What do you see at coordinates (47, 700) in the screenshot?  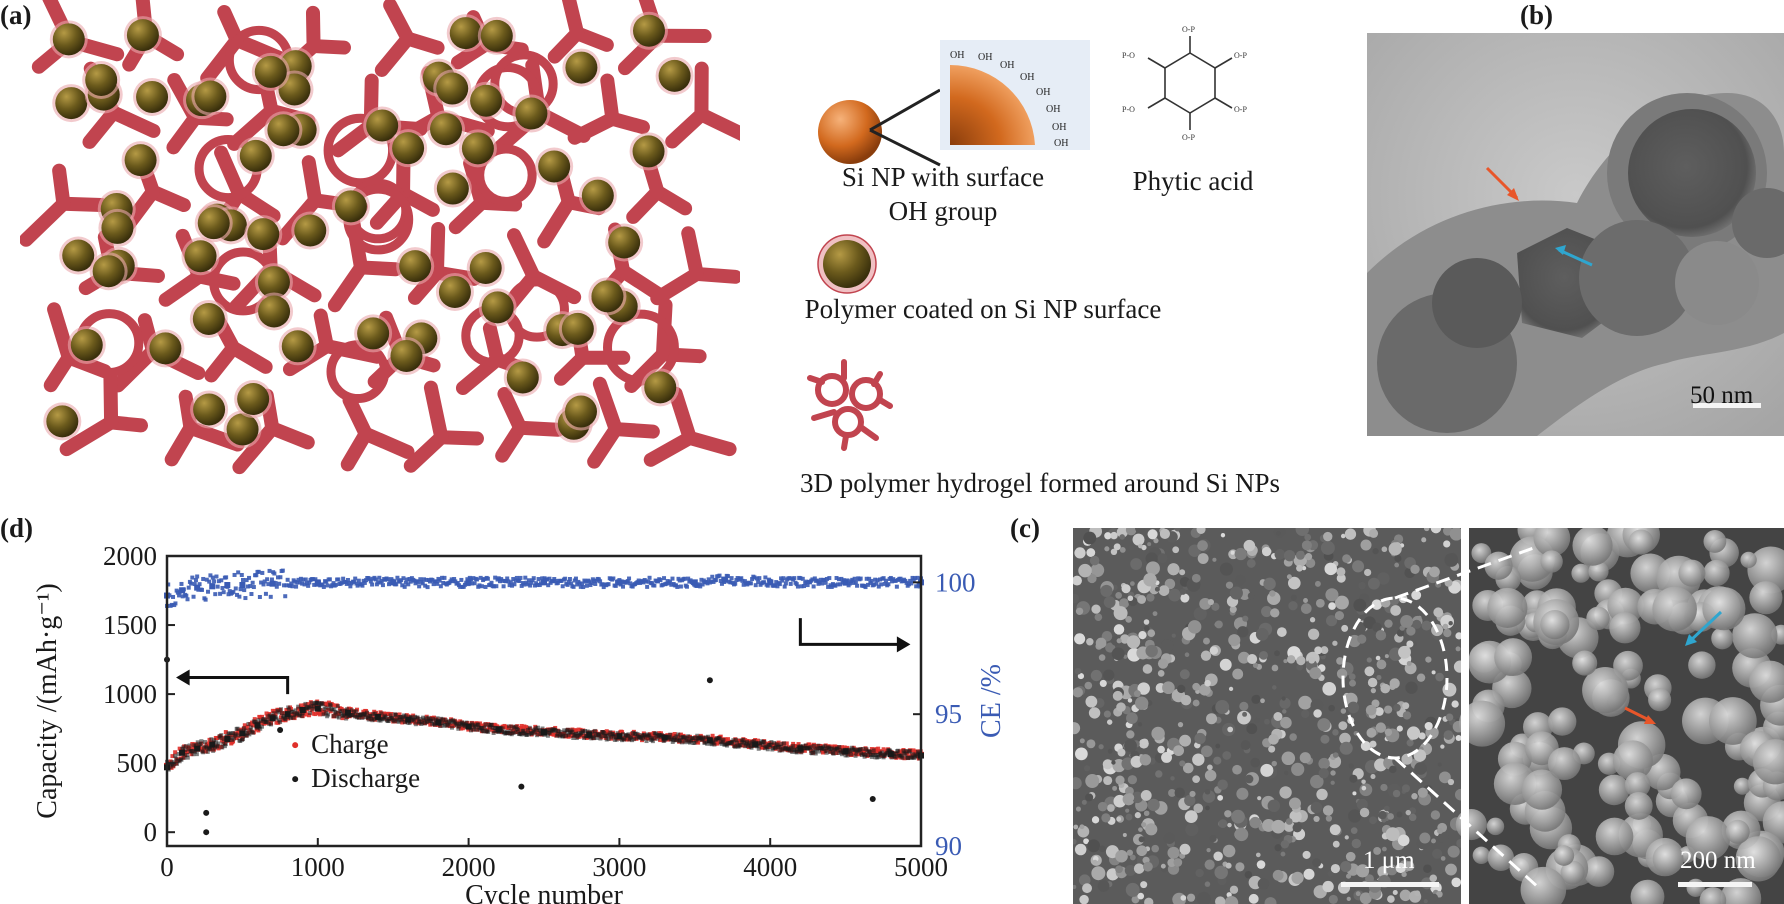 I see `y-axis-label: Capacity /(mAh·g⁻¹)` at bounding box center [47, 700].